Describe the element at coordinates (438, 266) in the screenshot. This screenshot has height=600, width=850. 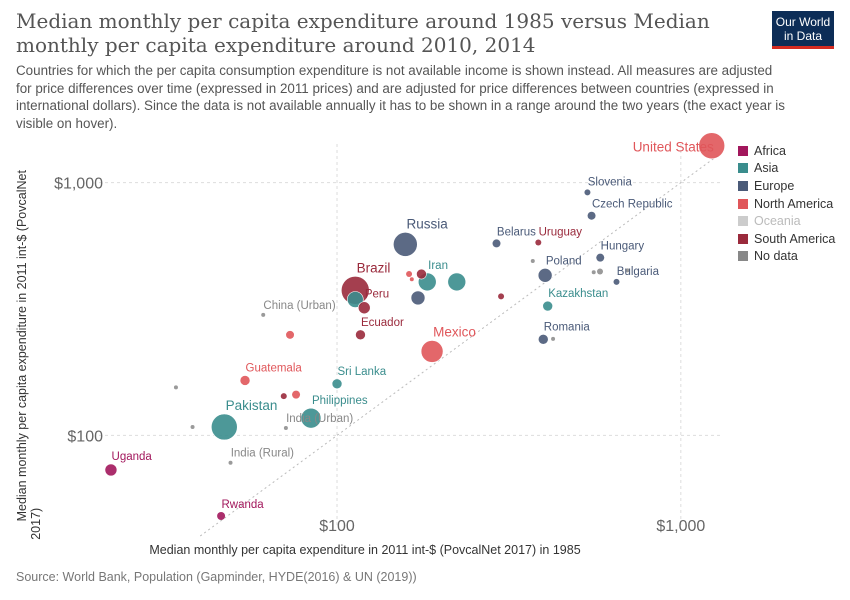
I see `label-iran: Iran` at that location.